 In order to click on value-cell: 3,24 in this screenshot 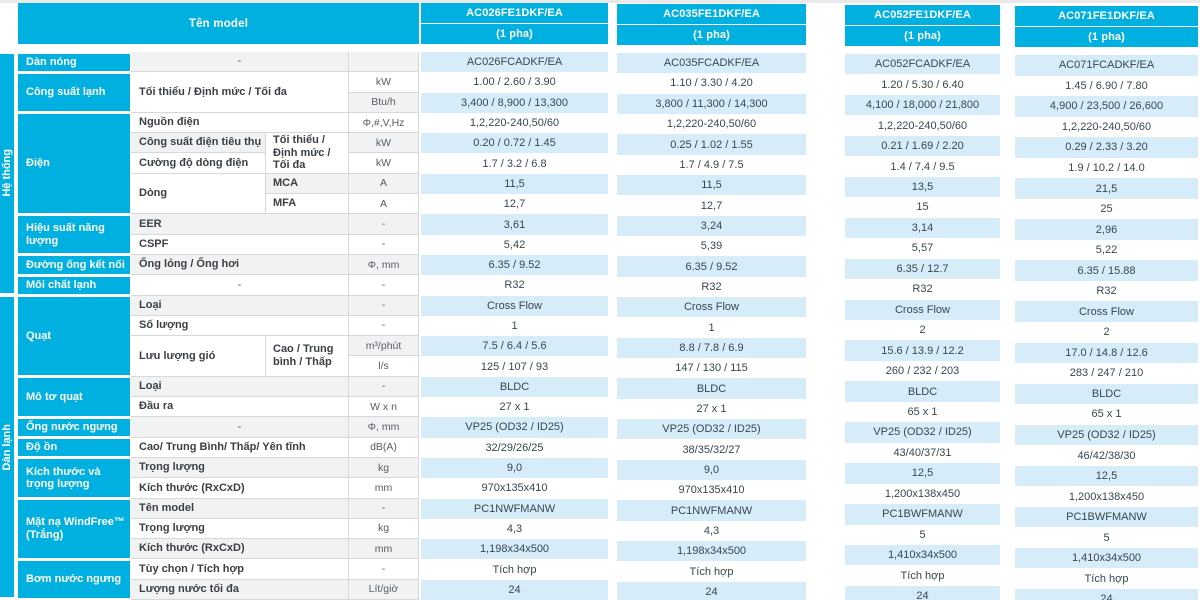, I will do `click(711, 226)`.